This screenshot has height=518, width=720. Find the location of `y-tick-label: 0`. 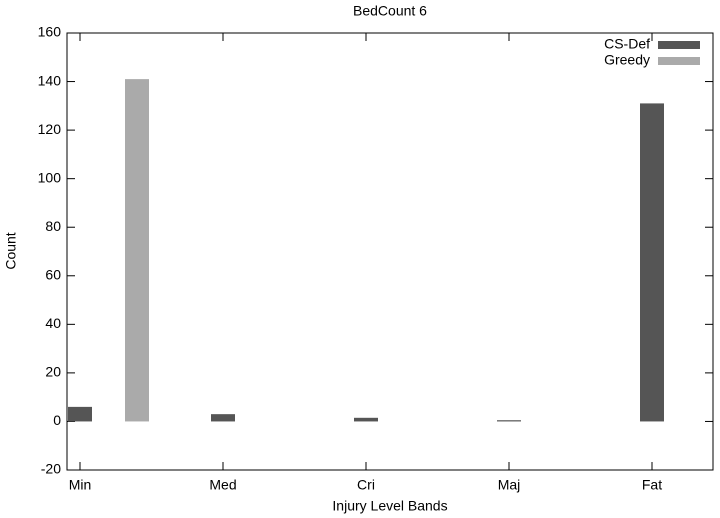

y-tick-label: 0 is located at coordinates (57, 420).